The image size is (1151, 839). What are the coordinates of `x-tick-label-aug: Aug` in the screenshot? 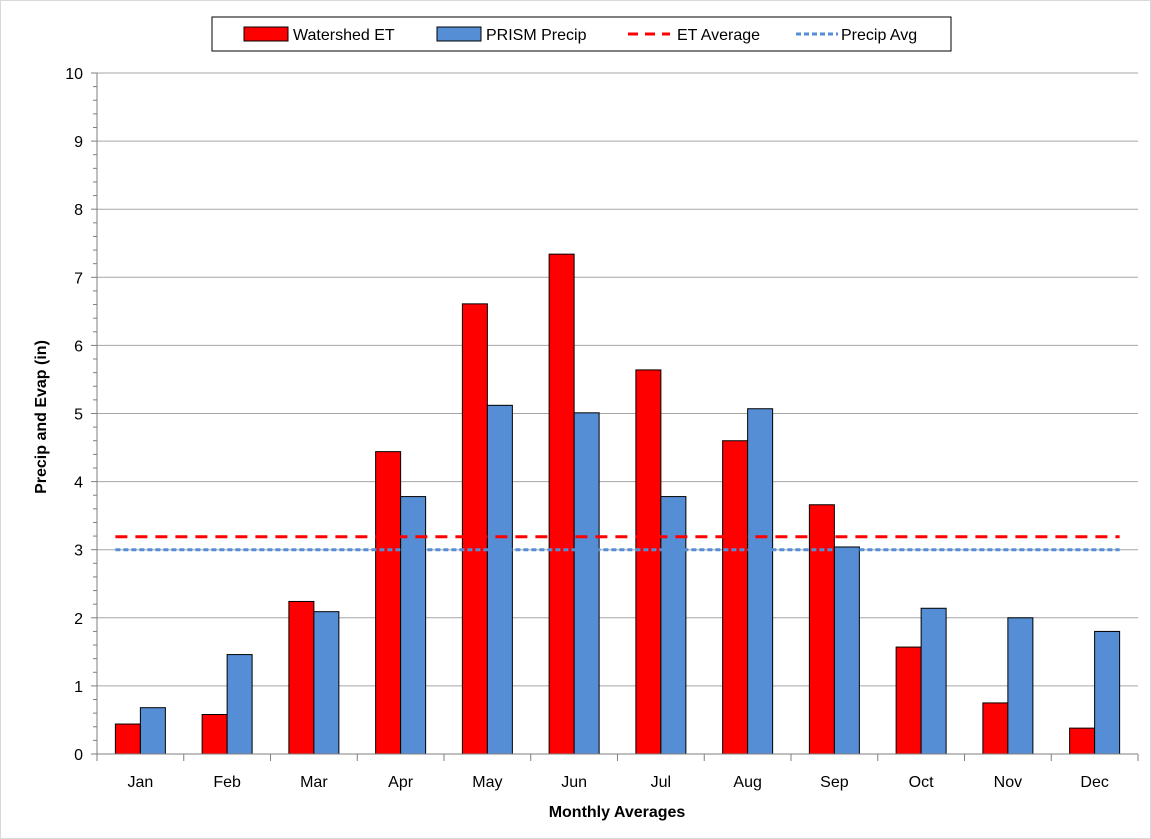 It's located at (747, 782).